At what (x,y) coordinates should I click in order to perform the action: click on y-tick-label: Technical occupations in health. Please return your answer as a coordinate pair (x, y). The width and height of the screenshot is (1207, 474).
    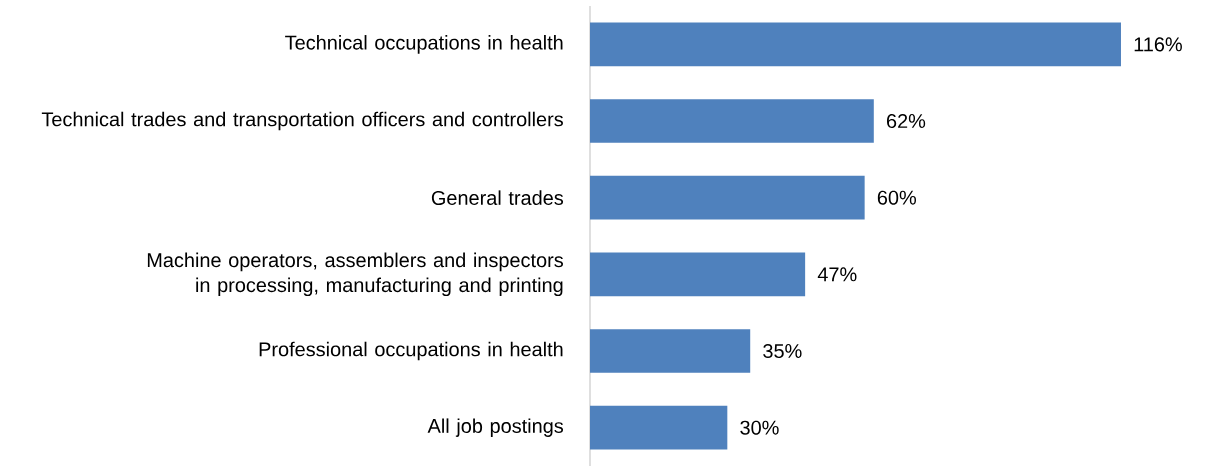
    Looking at the image, I should click on (424, 44).